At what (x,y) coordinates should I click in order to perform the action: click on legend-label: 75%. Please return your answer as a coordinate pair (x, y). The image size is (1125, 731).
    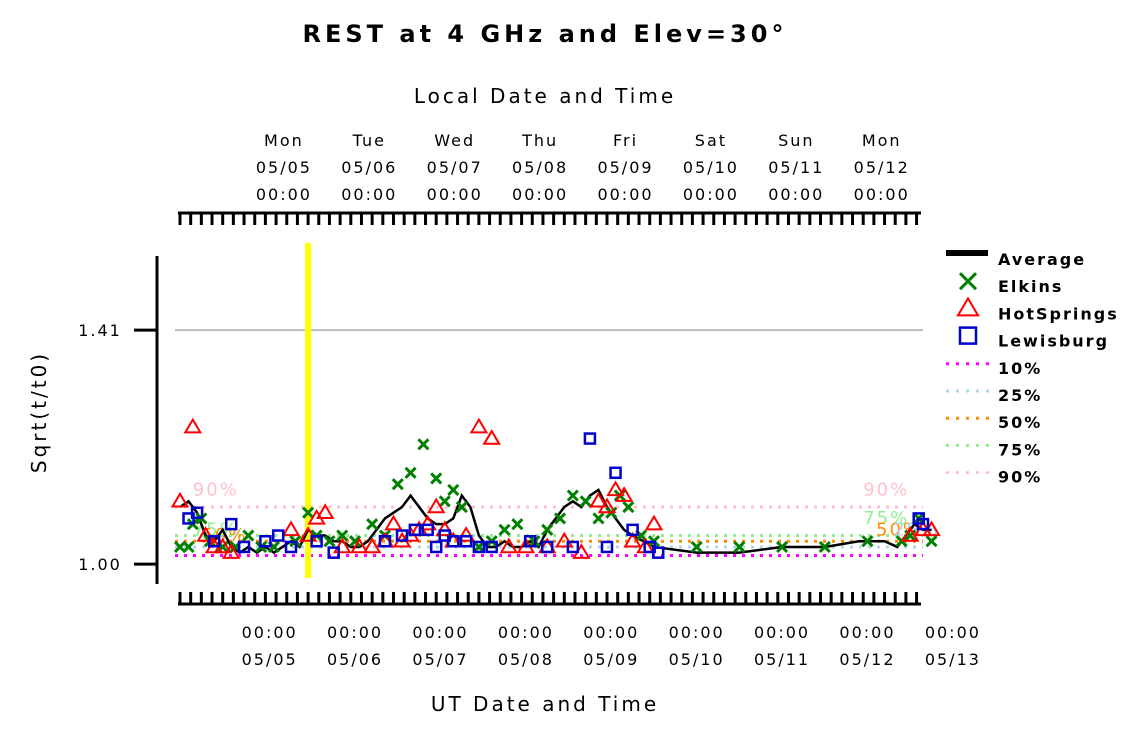
    Looking at the image, I should click on (1020, 449).